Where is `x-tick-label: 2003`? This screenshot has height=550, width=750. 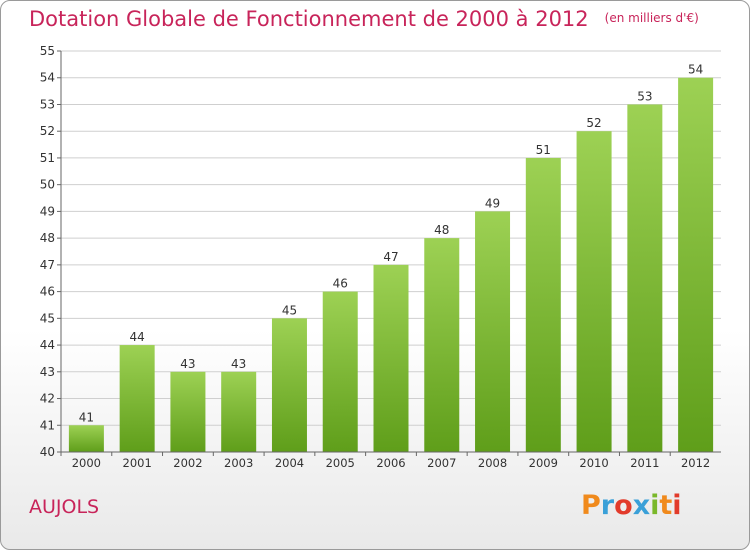 x-tick-label: 2003 is located at coordinates (238, 463).